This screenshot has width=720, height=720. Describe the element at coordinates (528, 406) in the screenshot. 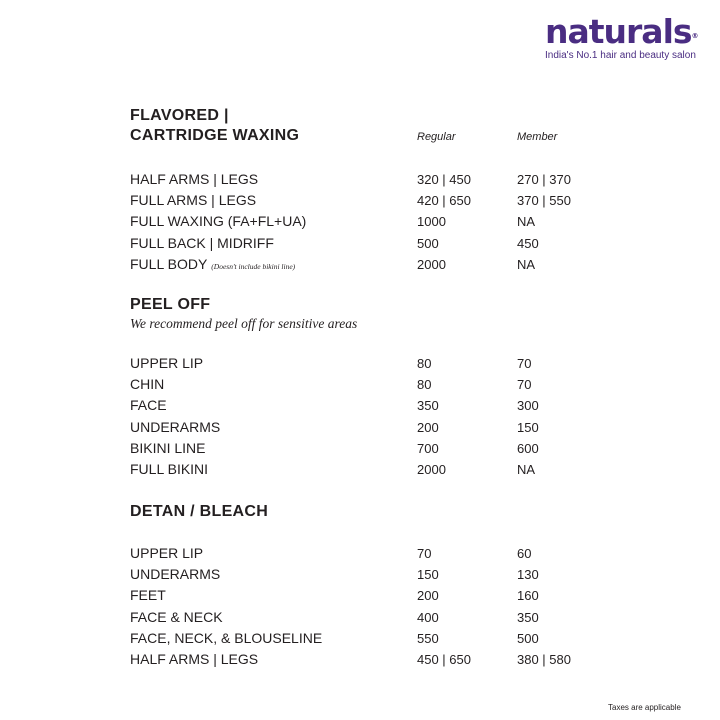

I see `member-price: 300` at that location.